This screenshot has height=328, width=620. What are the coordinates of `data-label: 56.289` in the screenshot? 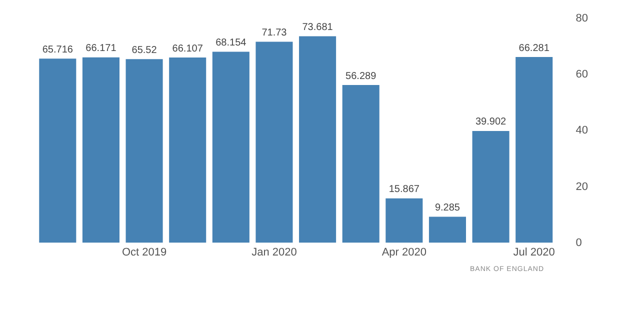 It's located at (361, 76).